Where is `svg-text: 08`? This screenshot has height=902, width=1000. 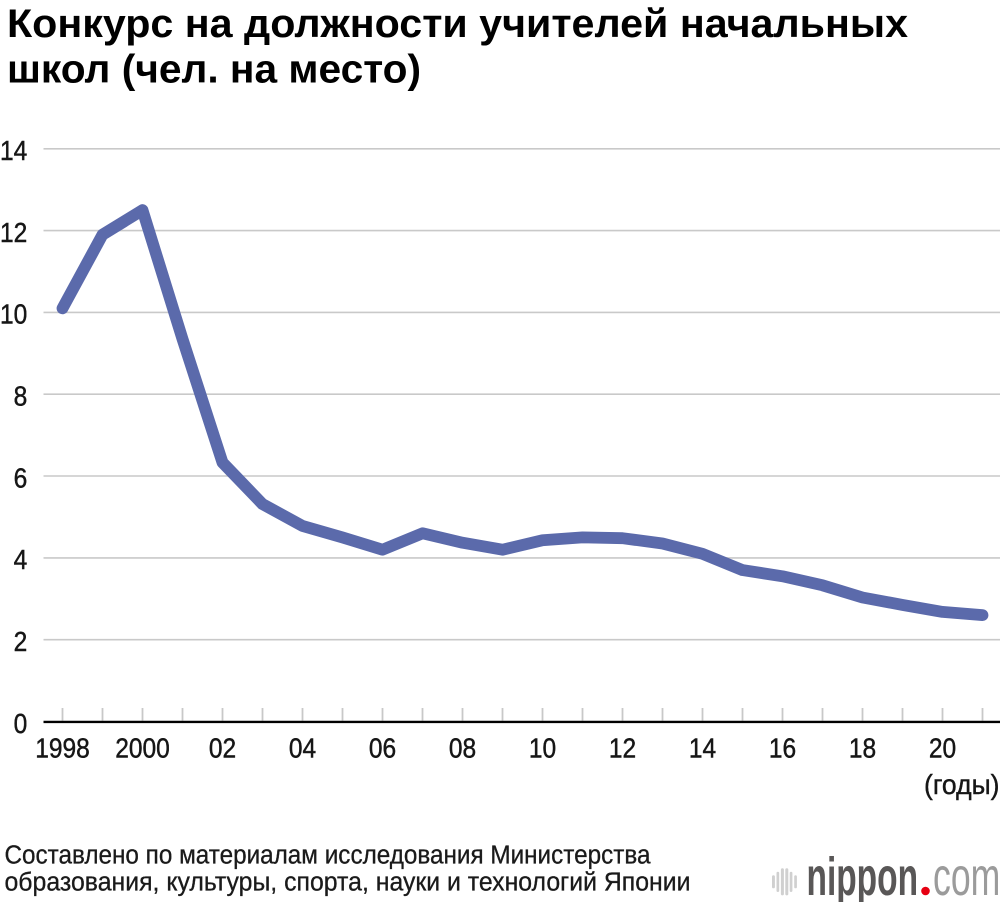 svg-text: 08 is located at coordinates (462, 748).